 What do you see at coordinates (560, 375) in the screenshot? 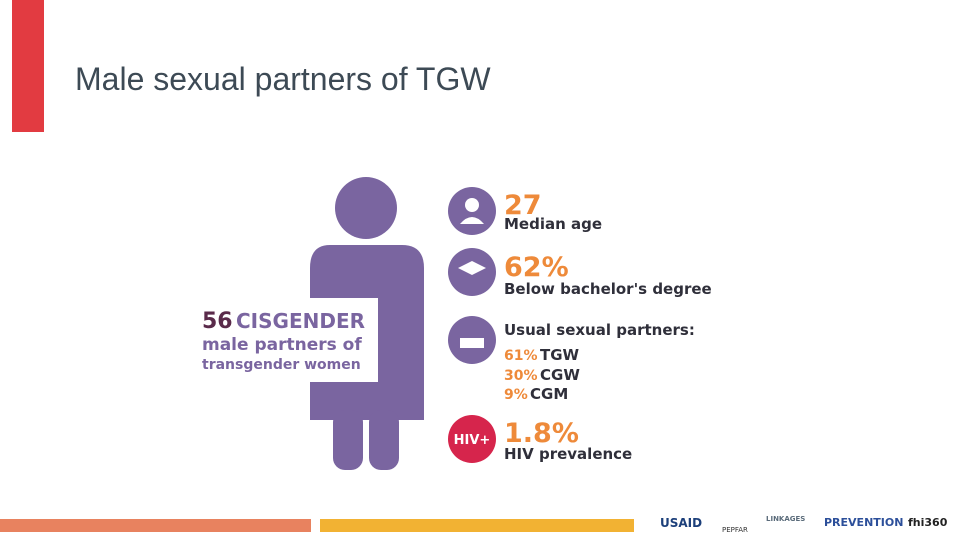
I see `stat-label: CGW` at bounding box center [560, 375].